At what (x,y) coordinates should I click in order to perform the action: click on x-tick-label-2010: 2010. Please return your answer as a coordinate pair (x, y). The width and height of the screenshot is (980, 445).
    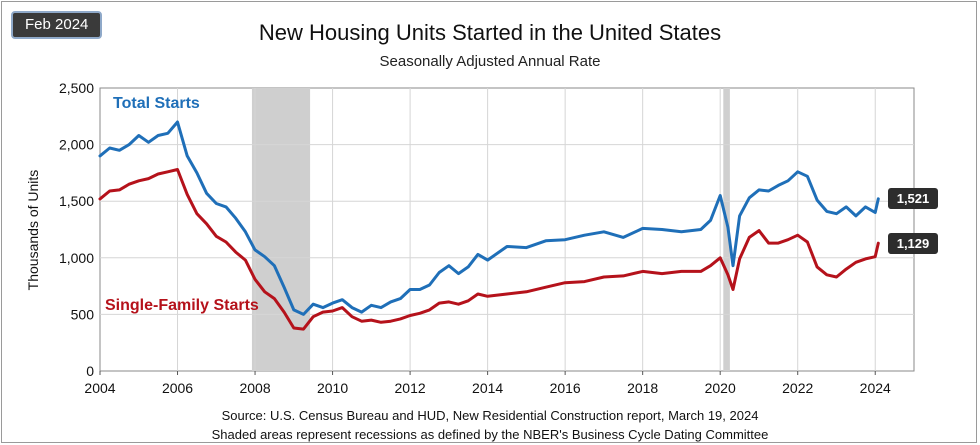
    Looking at the image, I should click on (332, 388).